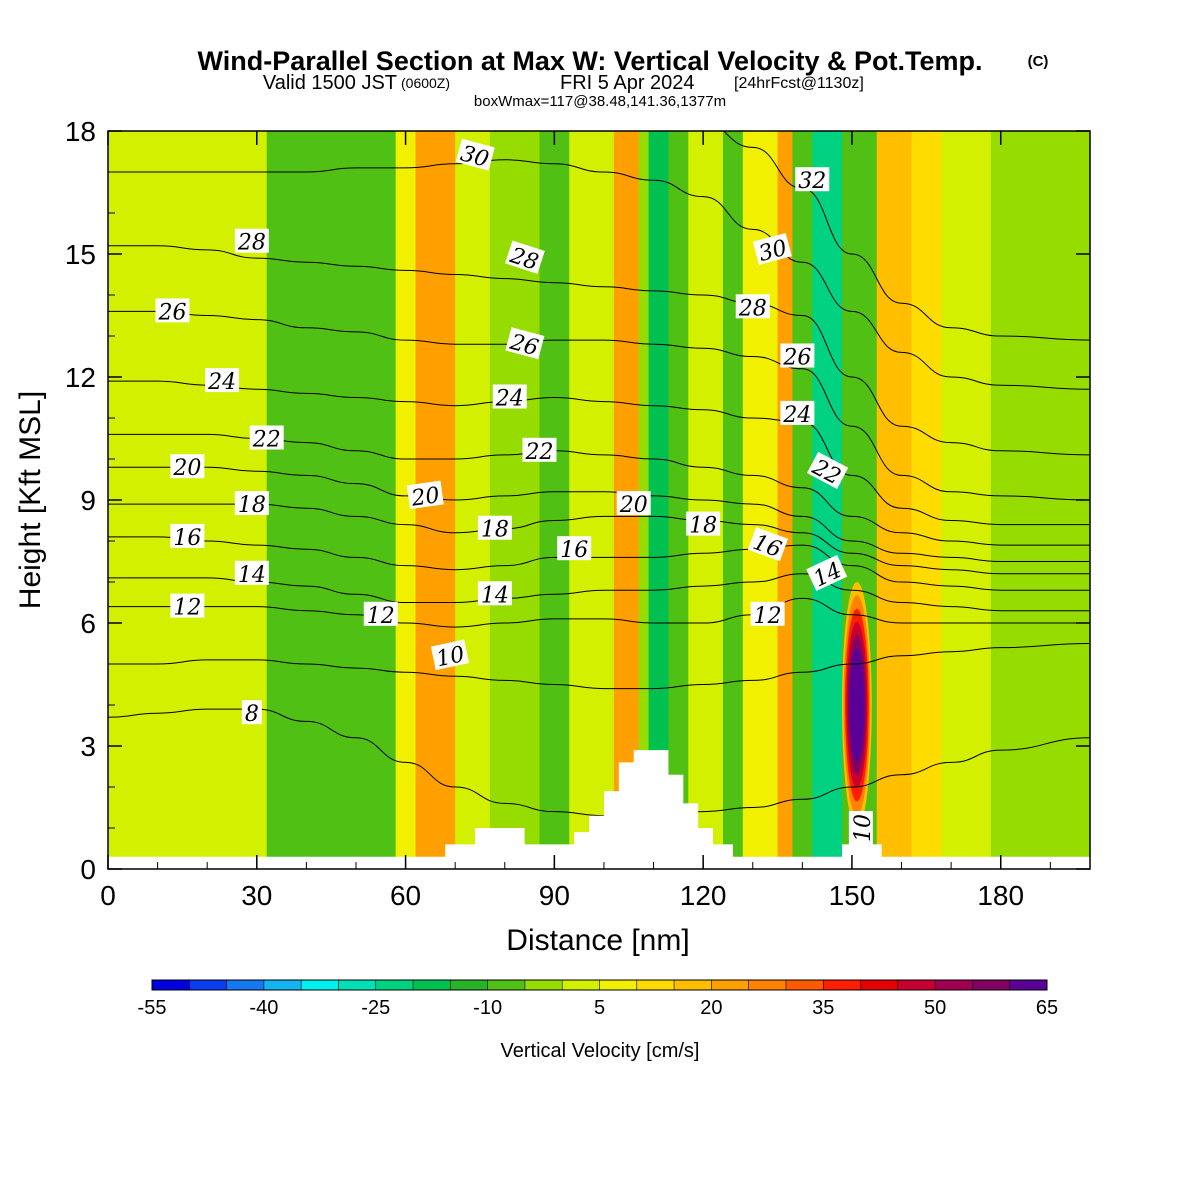 The width and height of the screenshot is (1200, 1200). What do you see at coordinates (935, 1008) in the screenshot?
I see `colorbar-tick-label: 50` at bounding box center [935, 1008].